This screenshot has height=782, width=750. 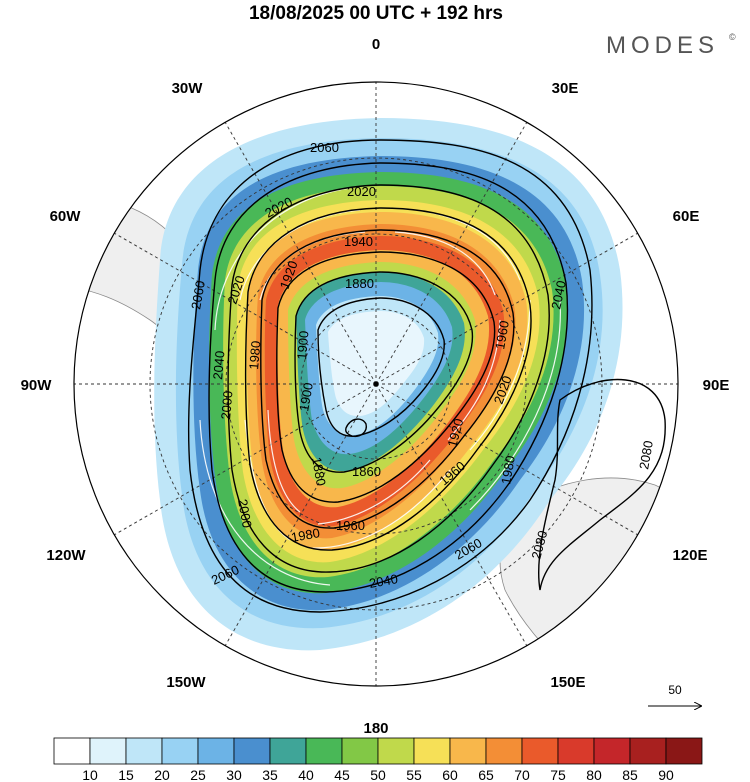 What do you see at coordinates (66, 555) in the screenshot?
I see `meridian-label-120w: 120W` at bounding box center [66, 555].